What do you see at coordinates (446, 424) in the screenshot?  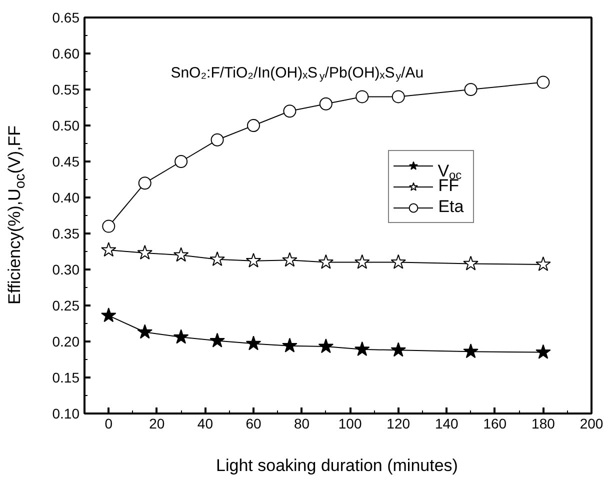 I see `x-tick-label: 140` at bounding box center [446, 424].